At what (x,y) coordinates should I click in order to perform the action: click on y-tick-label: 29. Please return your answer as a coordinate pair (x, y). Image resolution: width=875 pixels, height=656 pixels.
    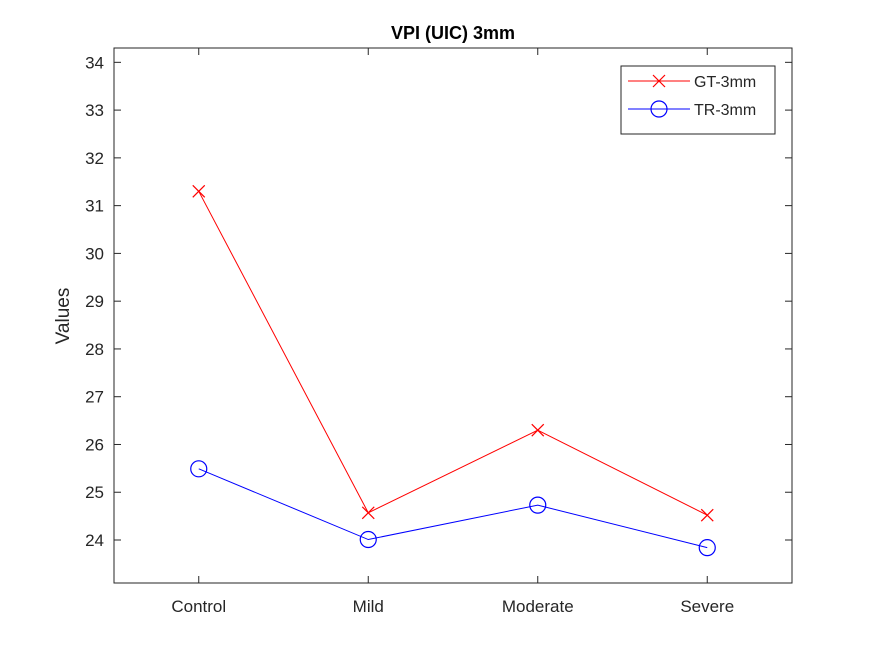
    Looking at the image, I should click on (94, 301).